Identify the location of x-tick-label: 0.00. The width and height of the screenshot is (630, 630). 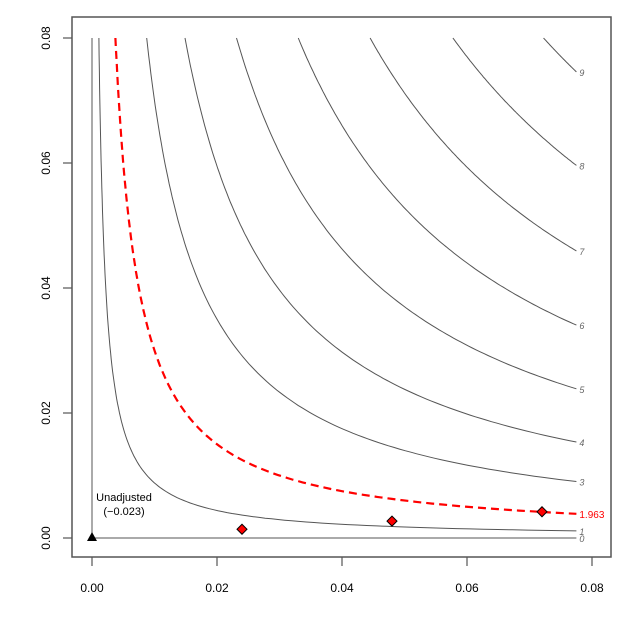
(92, 588).